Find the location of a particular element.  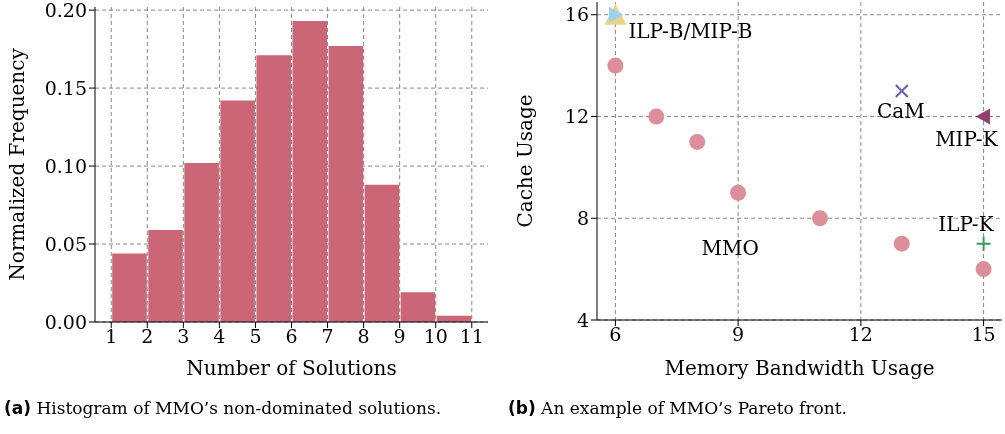

y-tick-label: 0.05 is located at coordinates (65, 243).